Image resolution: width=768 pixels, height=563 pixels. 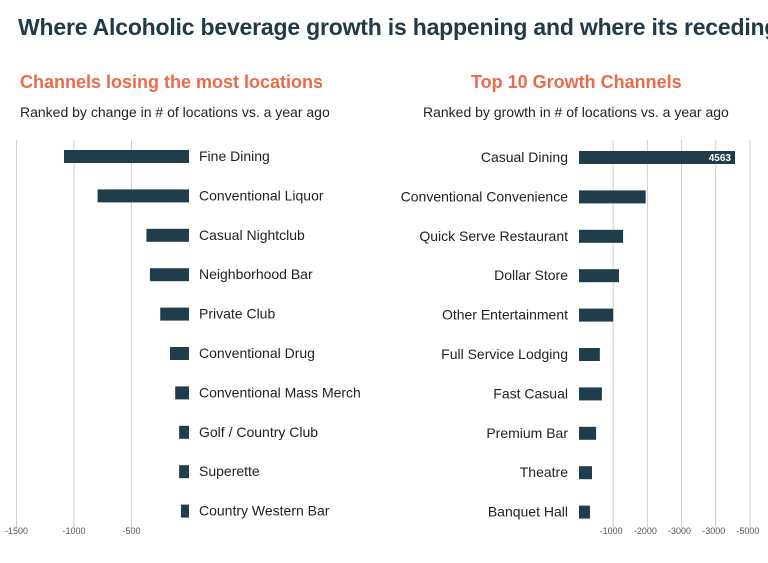 What do you see at coordinates (264, 511) in the screenshot?
I see `category-label: Country Western Bar` at bounding box center [264, 511].